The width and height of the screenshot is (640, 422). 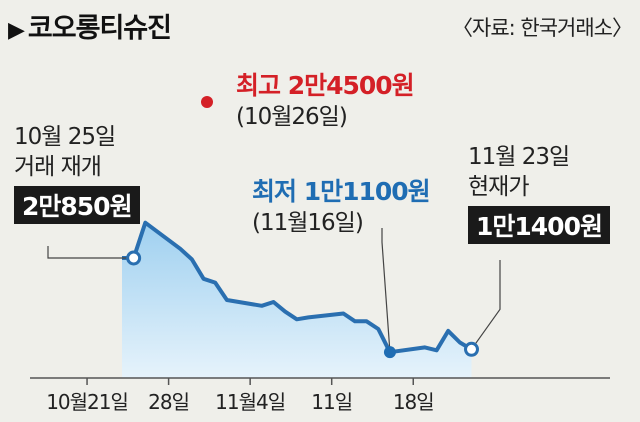 What do you see at coordinates (471, 349) in the screenshot?
I see `current-point-marker` at bounding box center [471, 349].